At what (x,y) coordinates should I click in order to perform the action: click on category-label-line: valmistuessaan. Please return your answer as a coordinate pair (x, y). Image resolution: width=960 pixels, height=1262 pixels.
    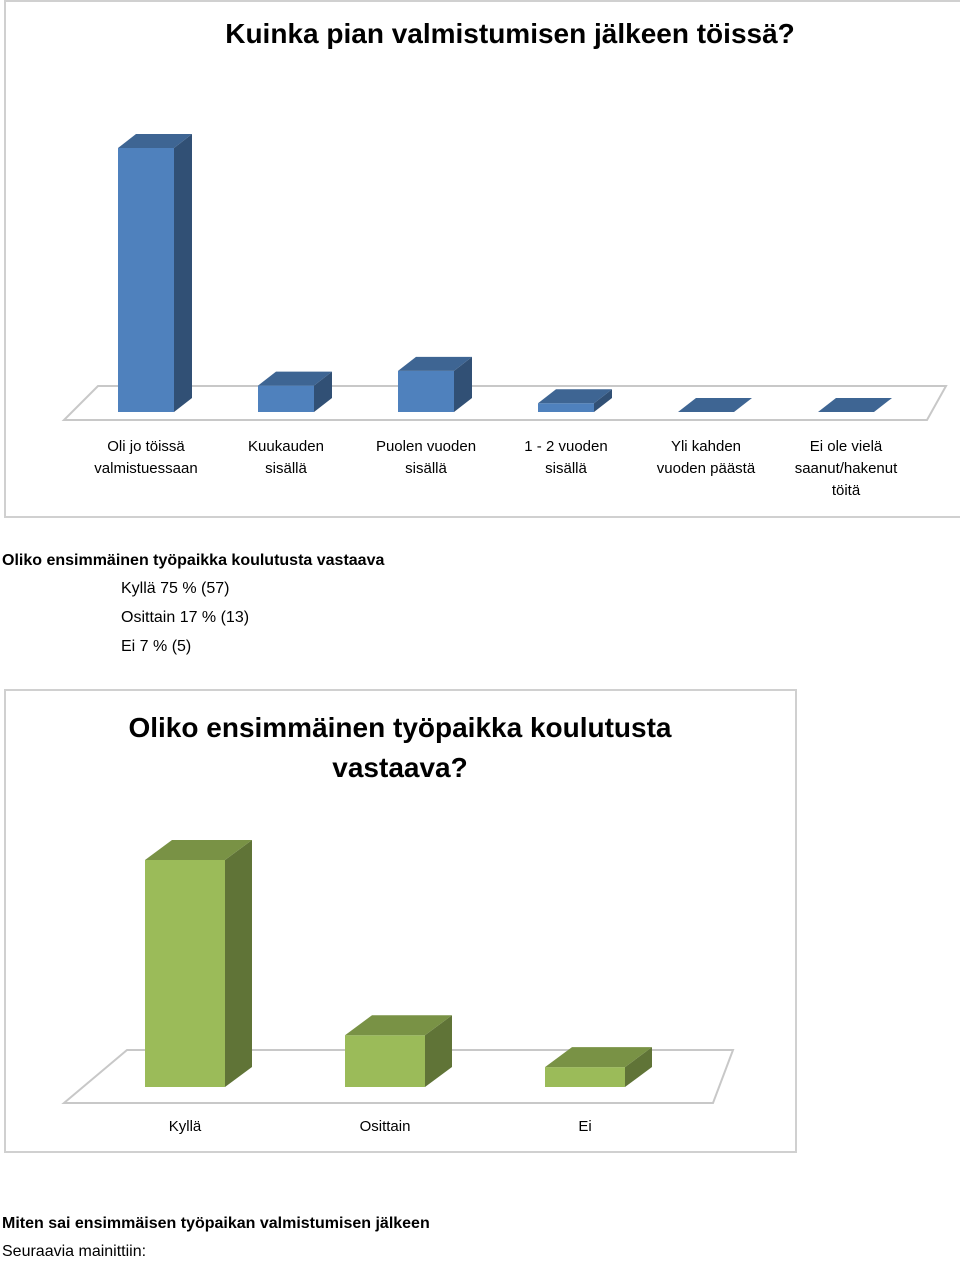
    Looking at the image, I should click on (146, 468).